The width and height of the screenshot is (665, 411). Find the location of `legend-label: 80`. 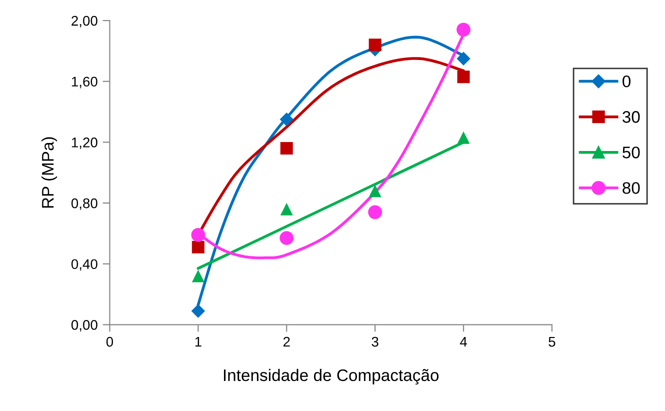

legend-label: 80 is located at coordinates (631, 188).